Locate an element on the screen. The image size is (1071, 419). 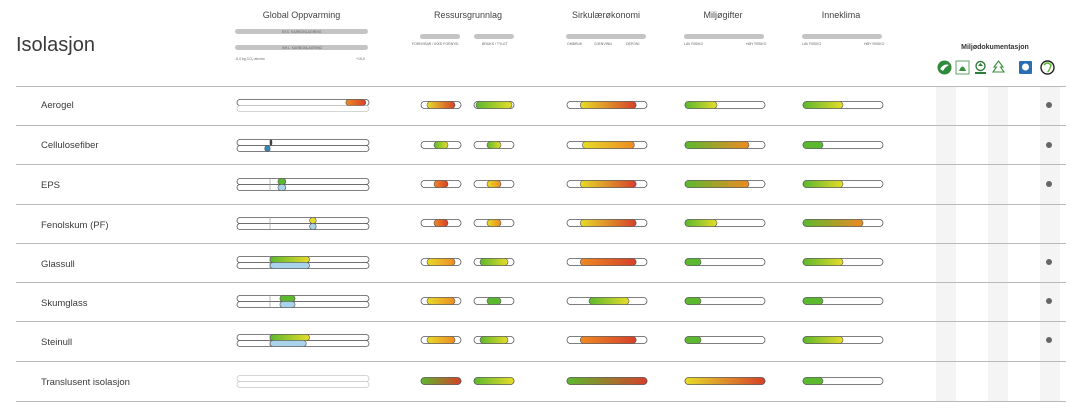
pefc-icon is located at coordinates (980, 67).